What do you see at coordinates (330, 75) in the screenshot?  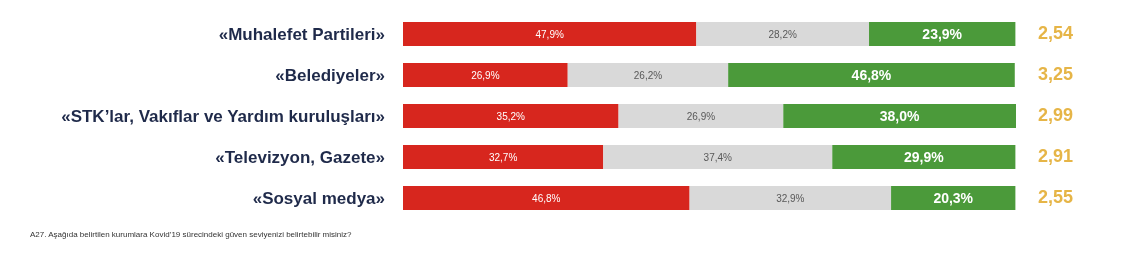 I see `y-tick-label: «Belediyeler»` at bounding box center [330, 75].